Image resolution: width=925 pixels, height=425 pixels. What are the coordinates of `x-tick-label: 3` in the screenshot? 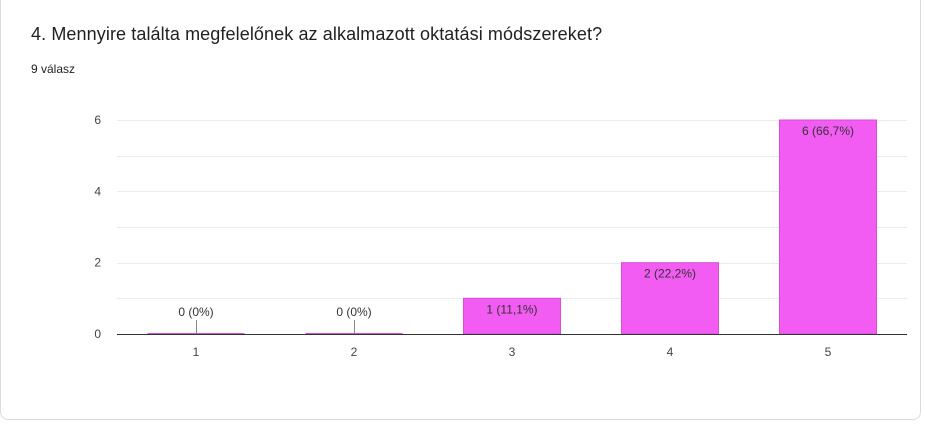 It's located at (512, 352).